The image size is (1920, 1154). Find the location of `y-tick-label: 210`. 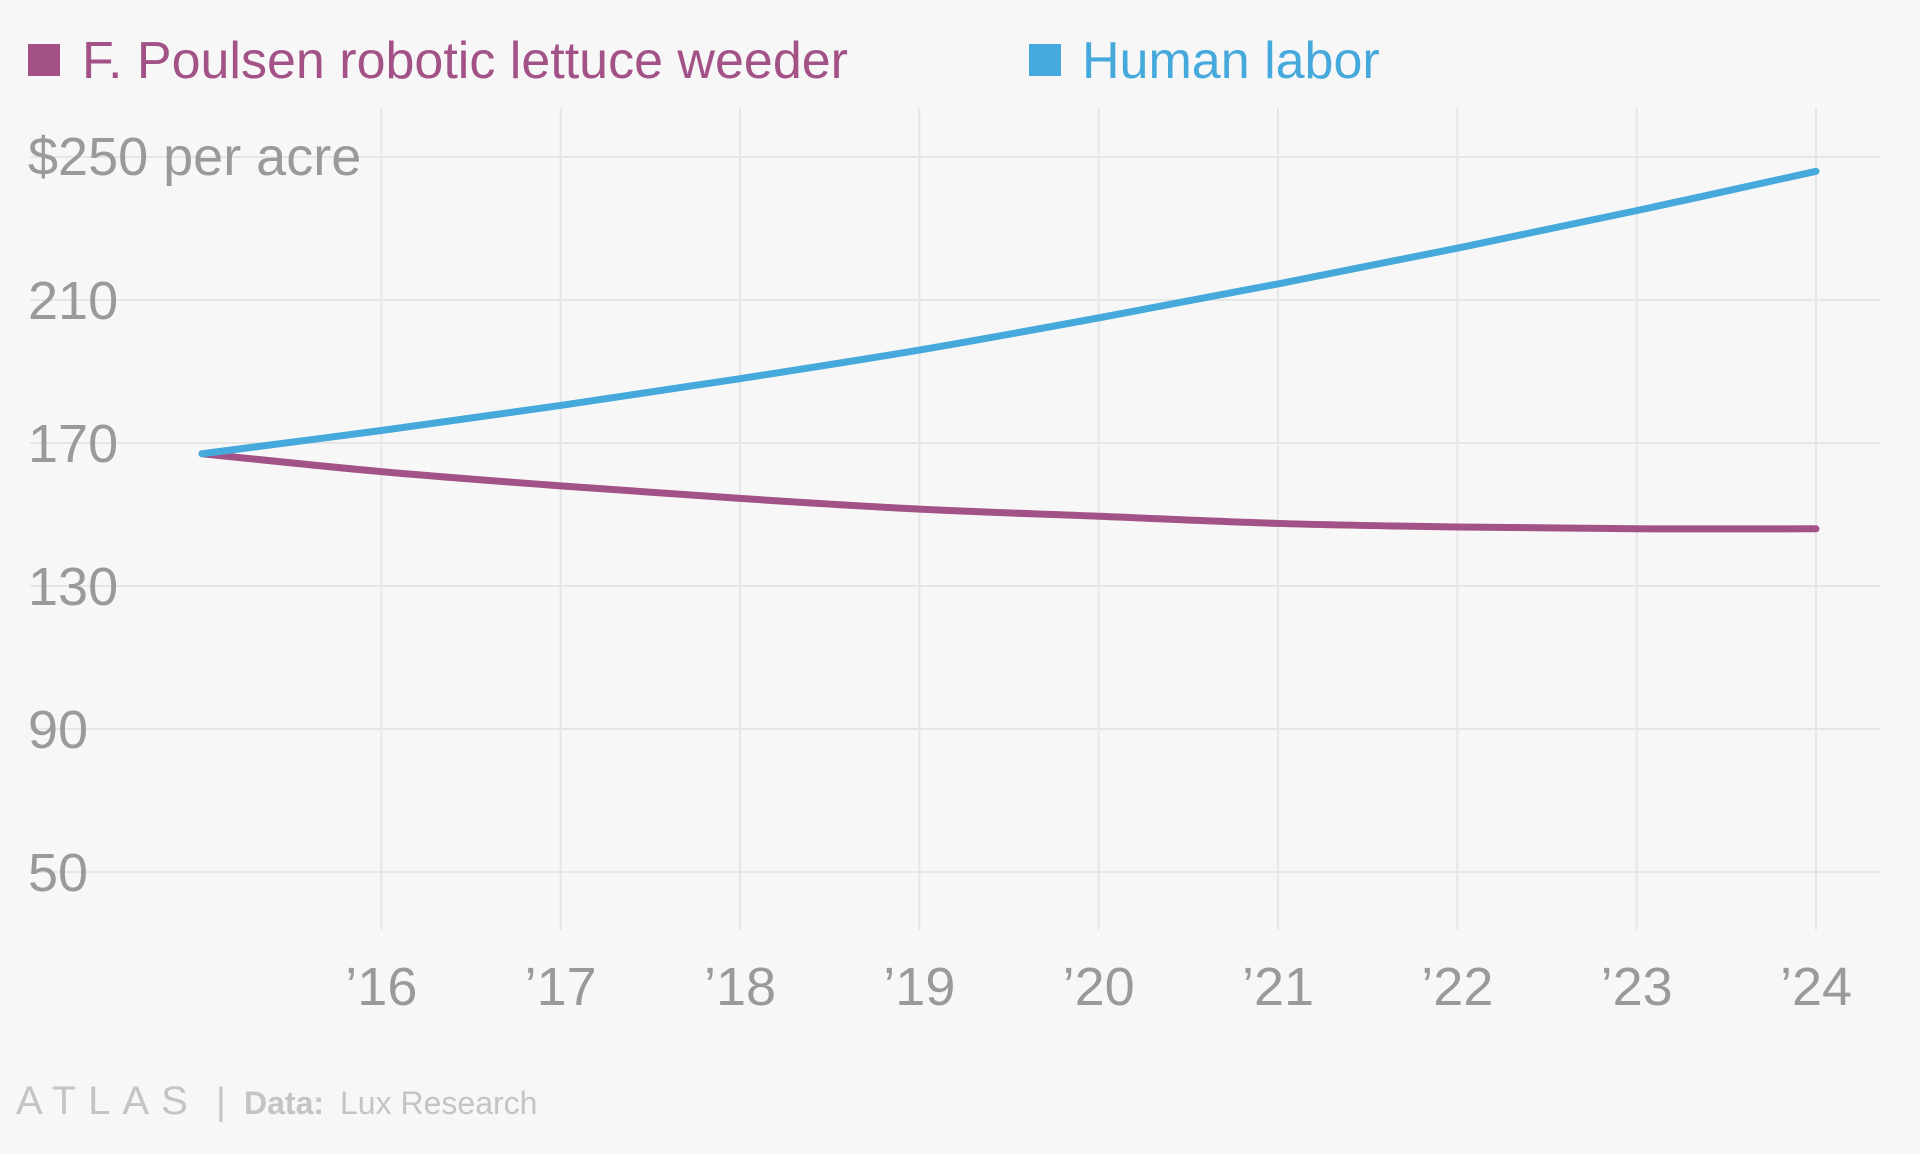

y-tick-label: 210 is located at coordinates (73, 301).